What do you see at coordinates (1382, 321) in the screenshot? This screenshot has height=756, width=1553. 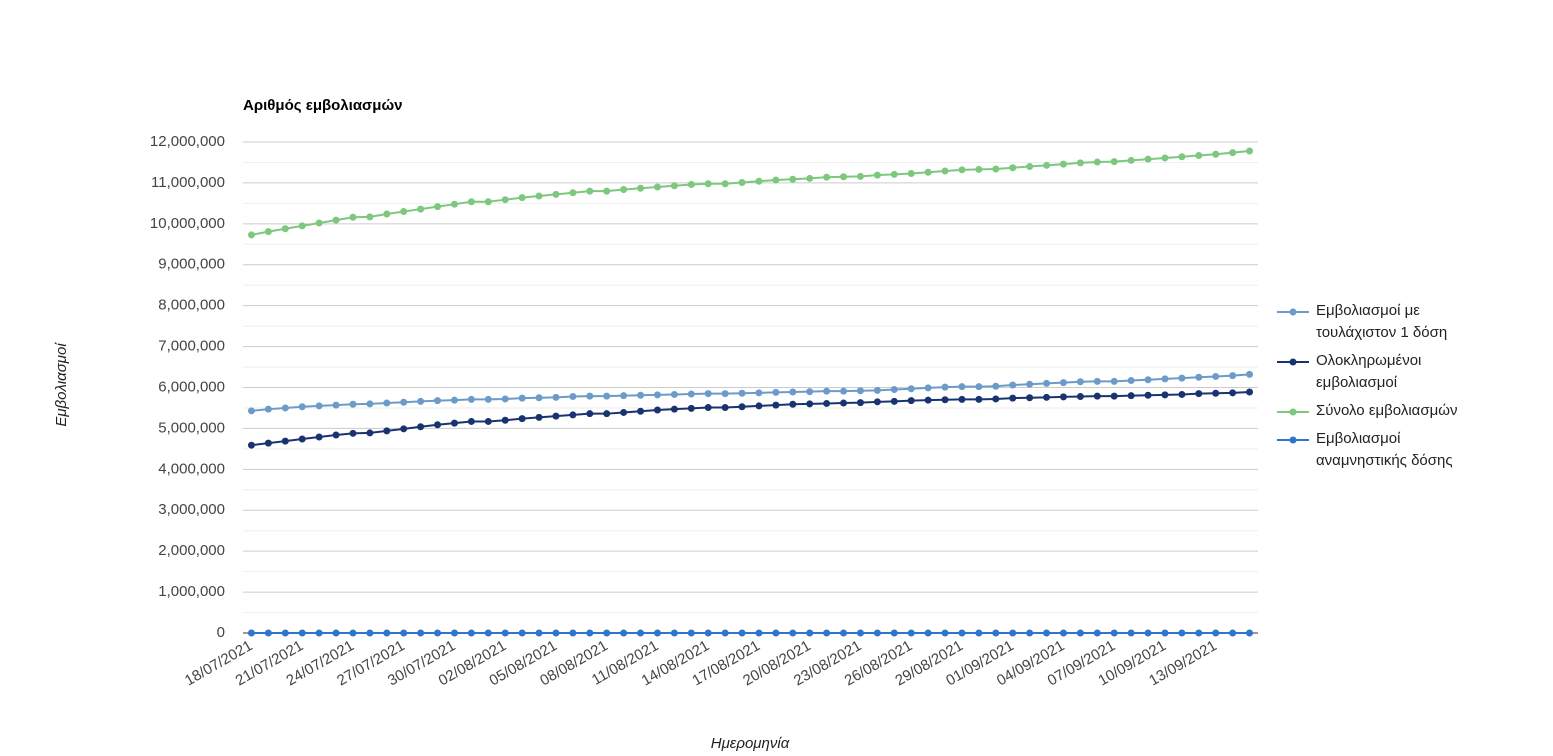 I see `legend-label: Εμβολιασμοί με τουλάχιστον 1 δόση` at bounding box center [1382, 321].